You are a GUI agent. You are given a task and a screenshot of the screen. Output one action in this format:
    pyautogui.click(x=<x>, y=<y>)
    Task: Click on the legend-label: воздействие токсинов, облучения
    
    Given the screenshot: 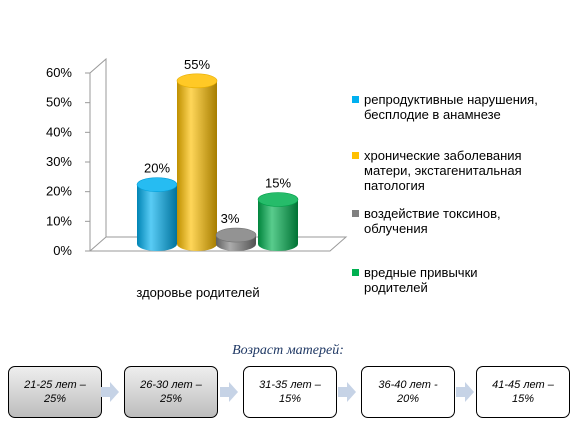 What is the action you would take?
    pyautogui.click(x=432, y=221)
    